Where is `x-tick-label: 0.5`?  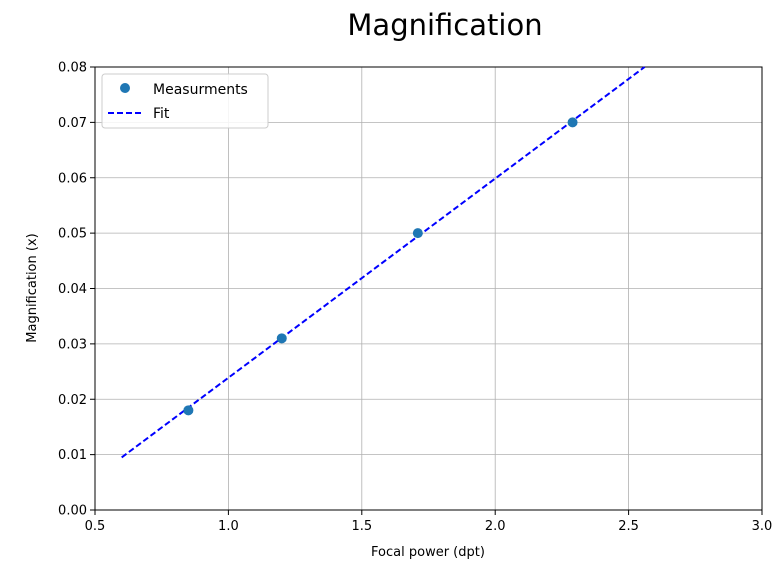
x-tick-label: 0.5 is located at coordinates (95, 526).